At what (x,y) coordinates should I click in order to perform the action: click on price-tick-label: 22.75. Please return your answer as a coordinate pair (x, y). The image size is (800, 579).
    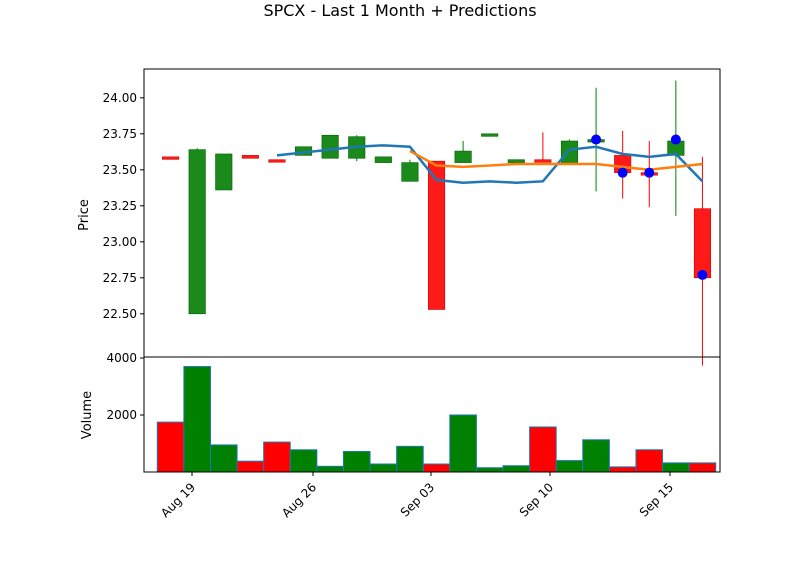
    Looking at the image, I should click on (120, 278).